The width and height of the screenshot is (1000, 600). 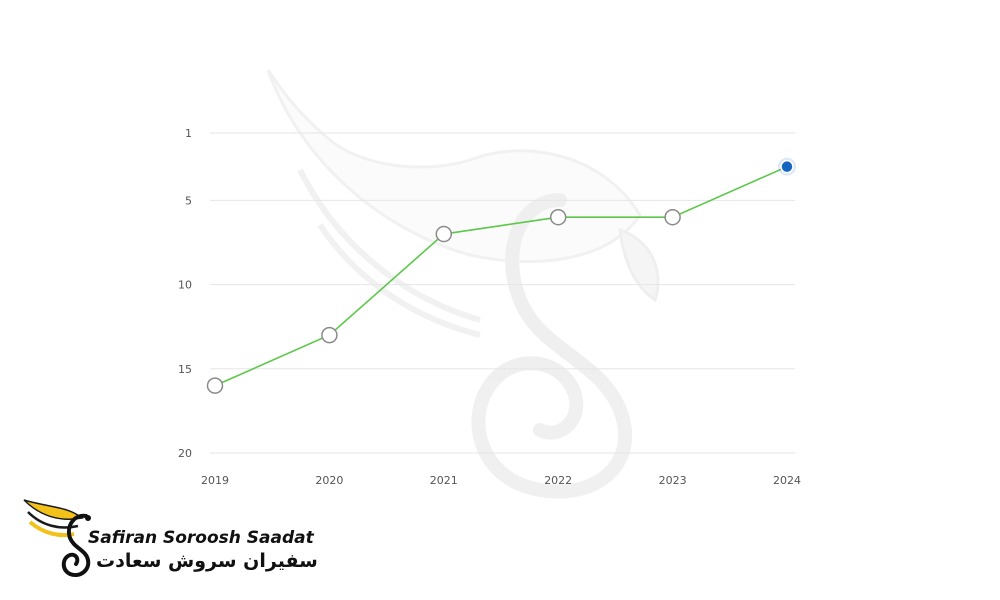 I want to click on x-tick-label: 2023, so click(x=673, y=480).